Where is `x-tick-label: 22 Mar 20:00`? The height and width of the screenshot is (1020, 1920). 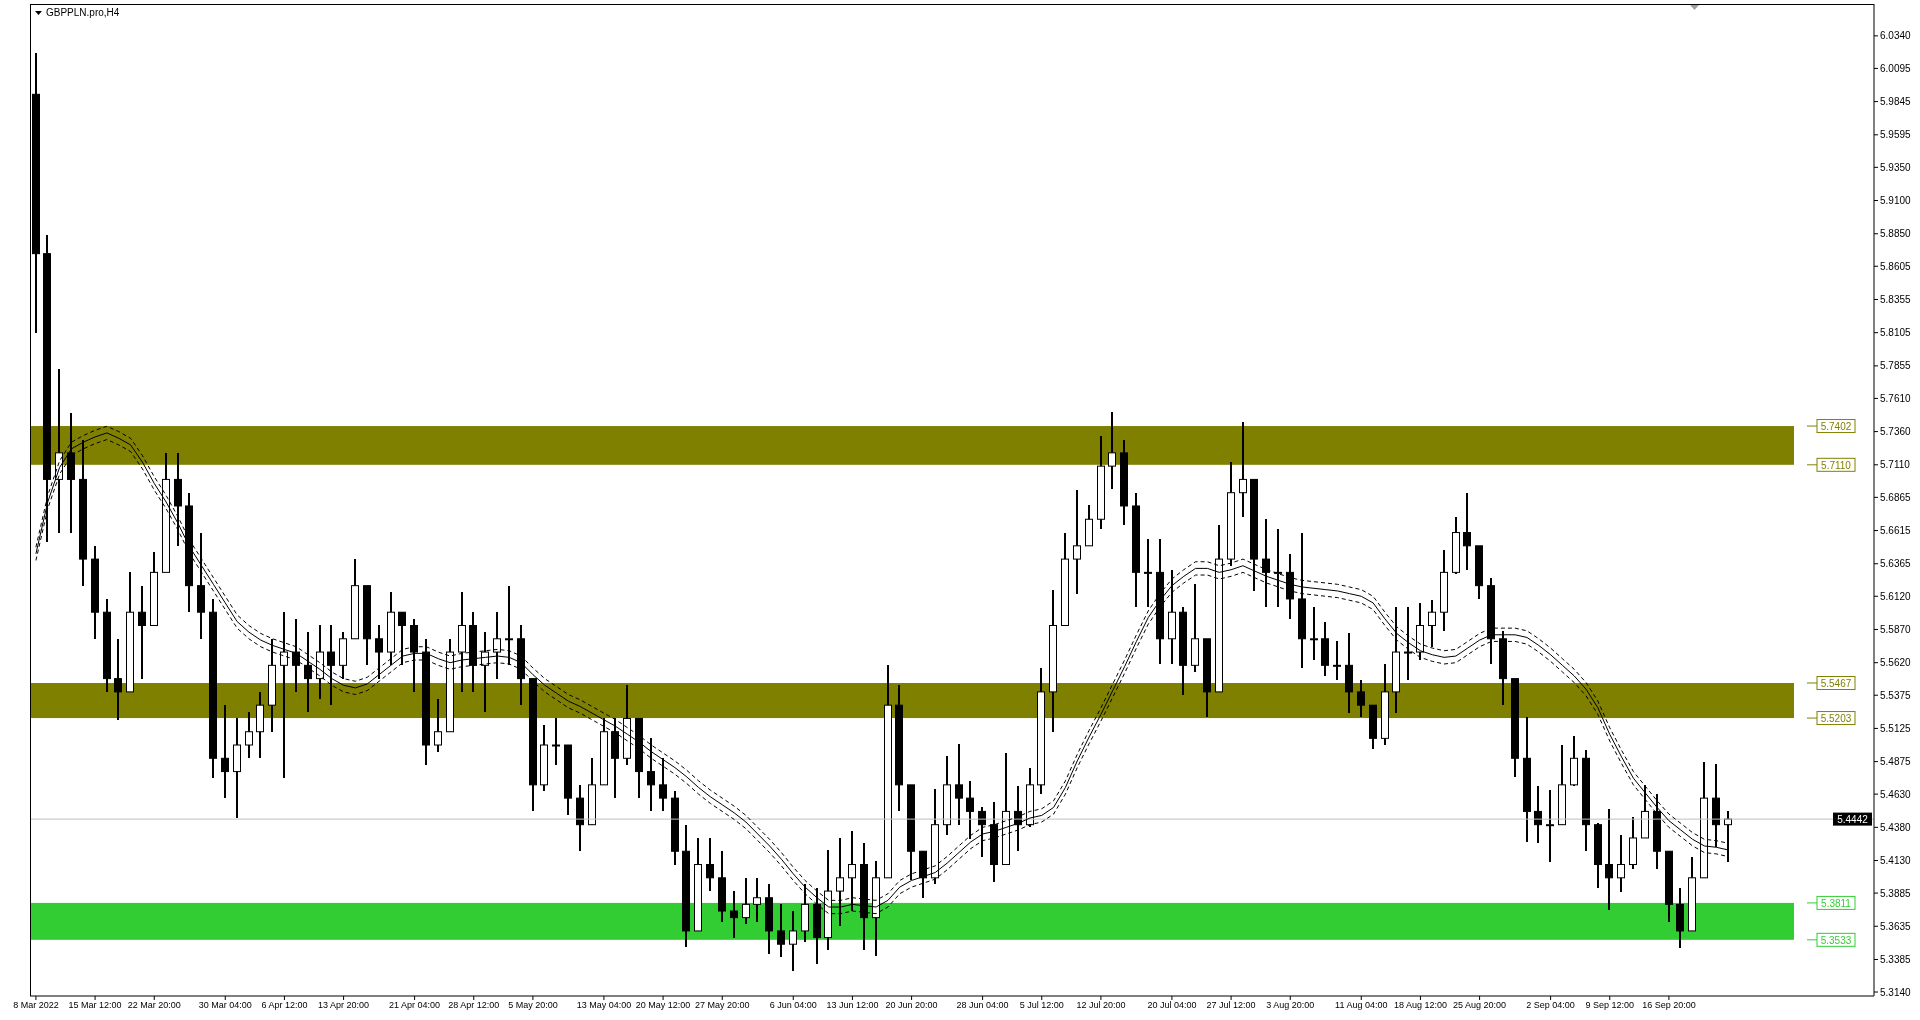 x-tick-label: 22 Mar 20:00 is located at coordinates (154, 1005).